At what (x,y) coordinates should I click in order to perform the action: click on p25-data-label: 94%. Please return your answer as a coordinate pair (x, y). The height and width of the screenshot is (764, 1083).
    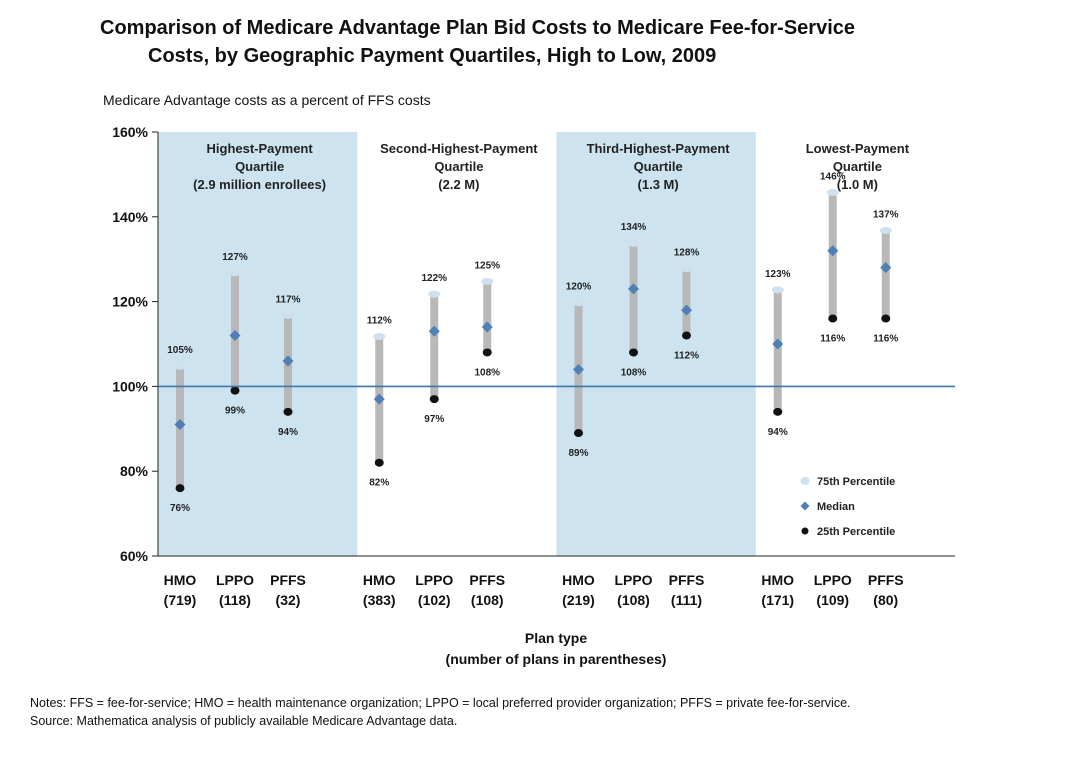
    Looking at the image, I should click on (778, 432).